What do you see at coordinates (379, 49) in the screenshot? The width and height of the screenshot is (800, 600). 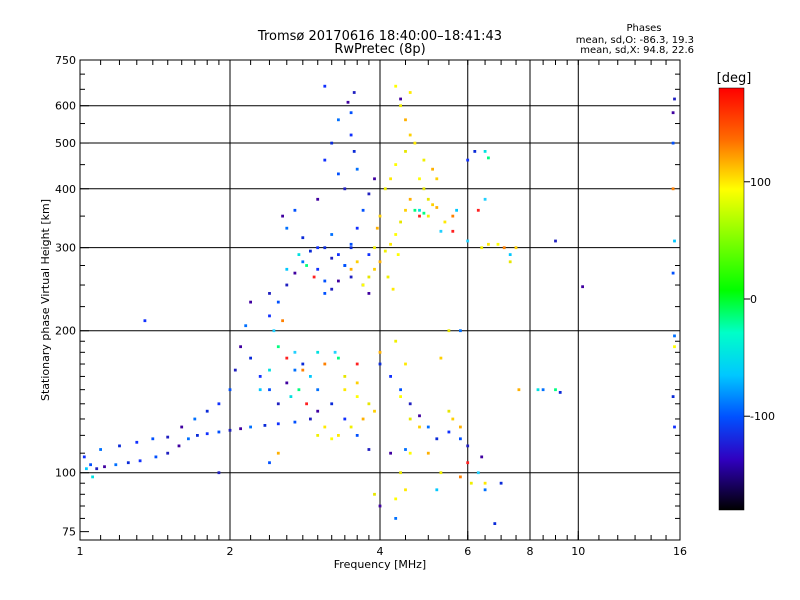 I see `chart-subtitle: RwPretec (8p)` at bounding box center [379, 49].